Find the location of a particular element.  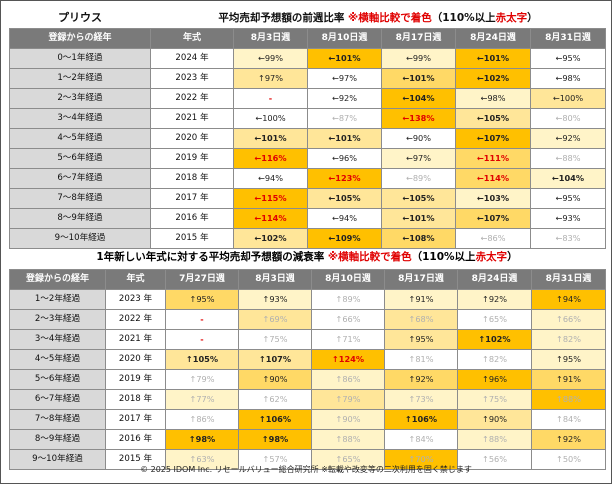

value-cell: ↑105% is located at coordinates (202, 359).